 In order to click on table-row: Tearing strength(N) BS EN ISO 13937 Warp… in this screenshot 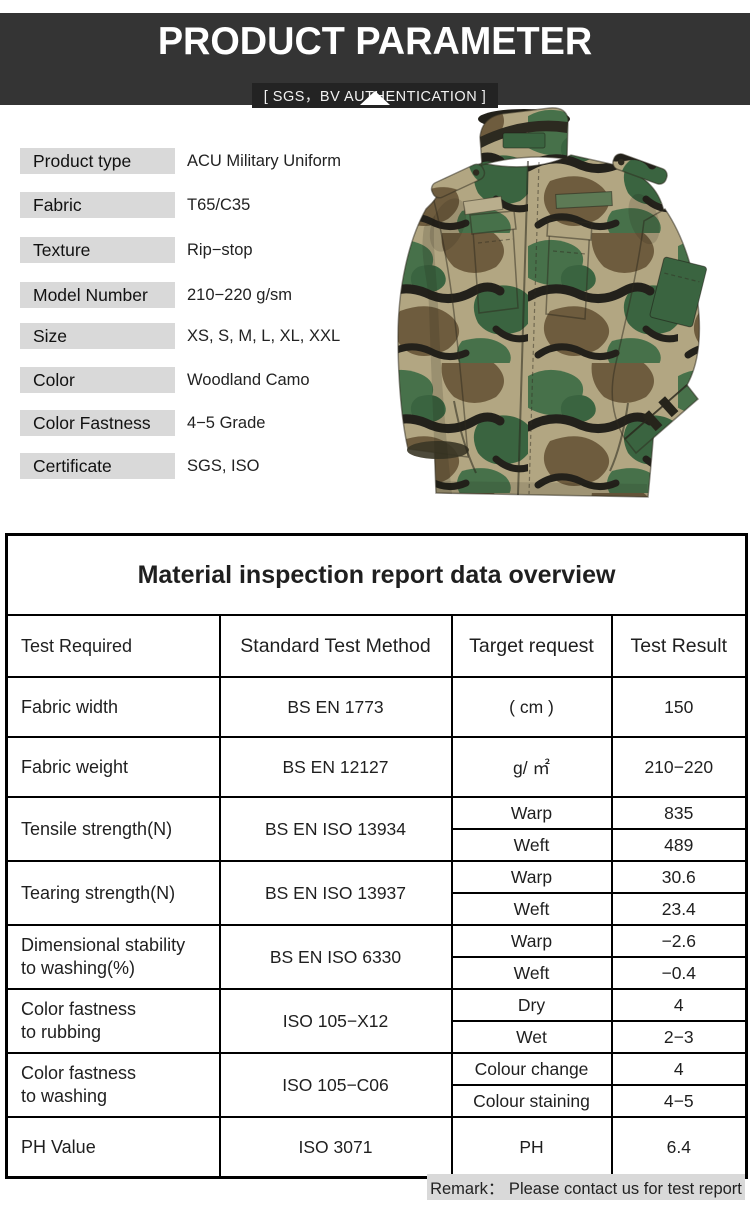, I will do `click(376, 893)`.